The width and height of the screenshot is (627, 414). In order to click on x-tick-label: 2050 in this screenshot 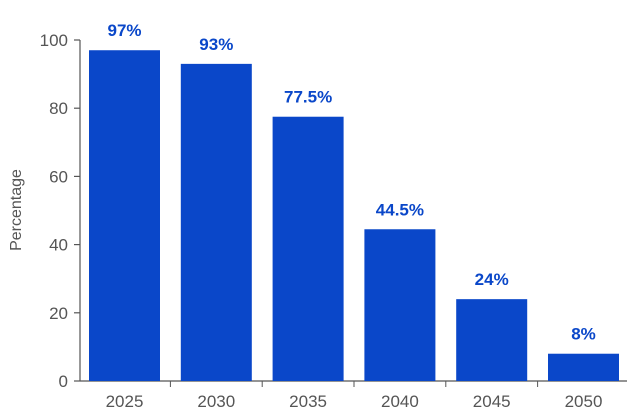, I will do `click(584, 401)`.